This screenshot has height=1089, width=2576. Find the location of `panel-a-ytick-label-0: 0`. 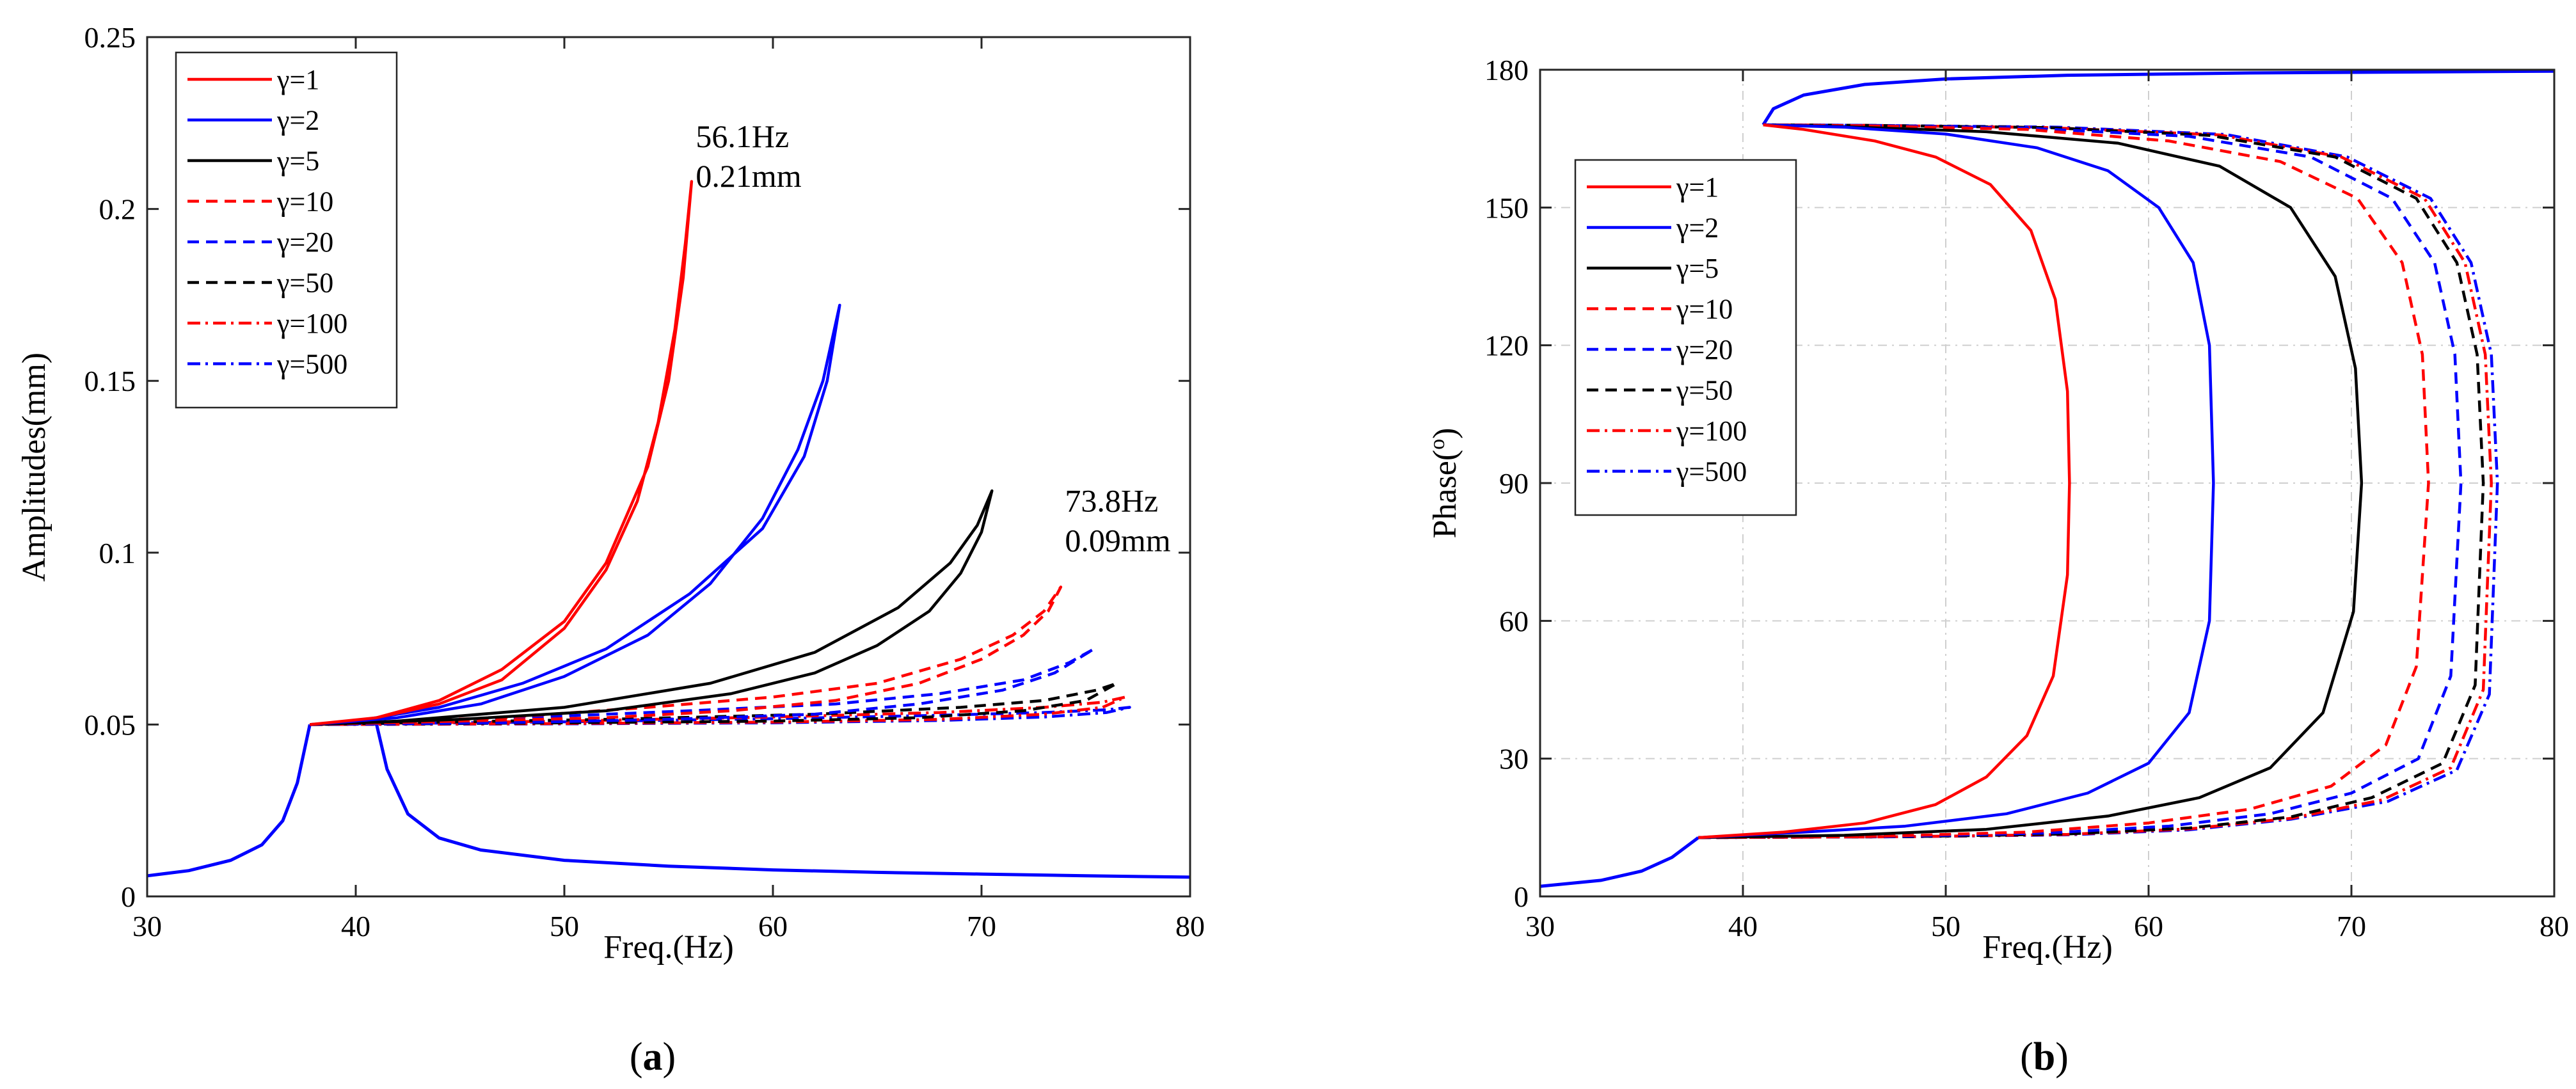

panel-a-ytick-label-0: 0 is located at coordinates (129, 896).